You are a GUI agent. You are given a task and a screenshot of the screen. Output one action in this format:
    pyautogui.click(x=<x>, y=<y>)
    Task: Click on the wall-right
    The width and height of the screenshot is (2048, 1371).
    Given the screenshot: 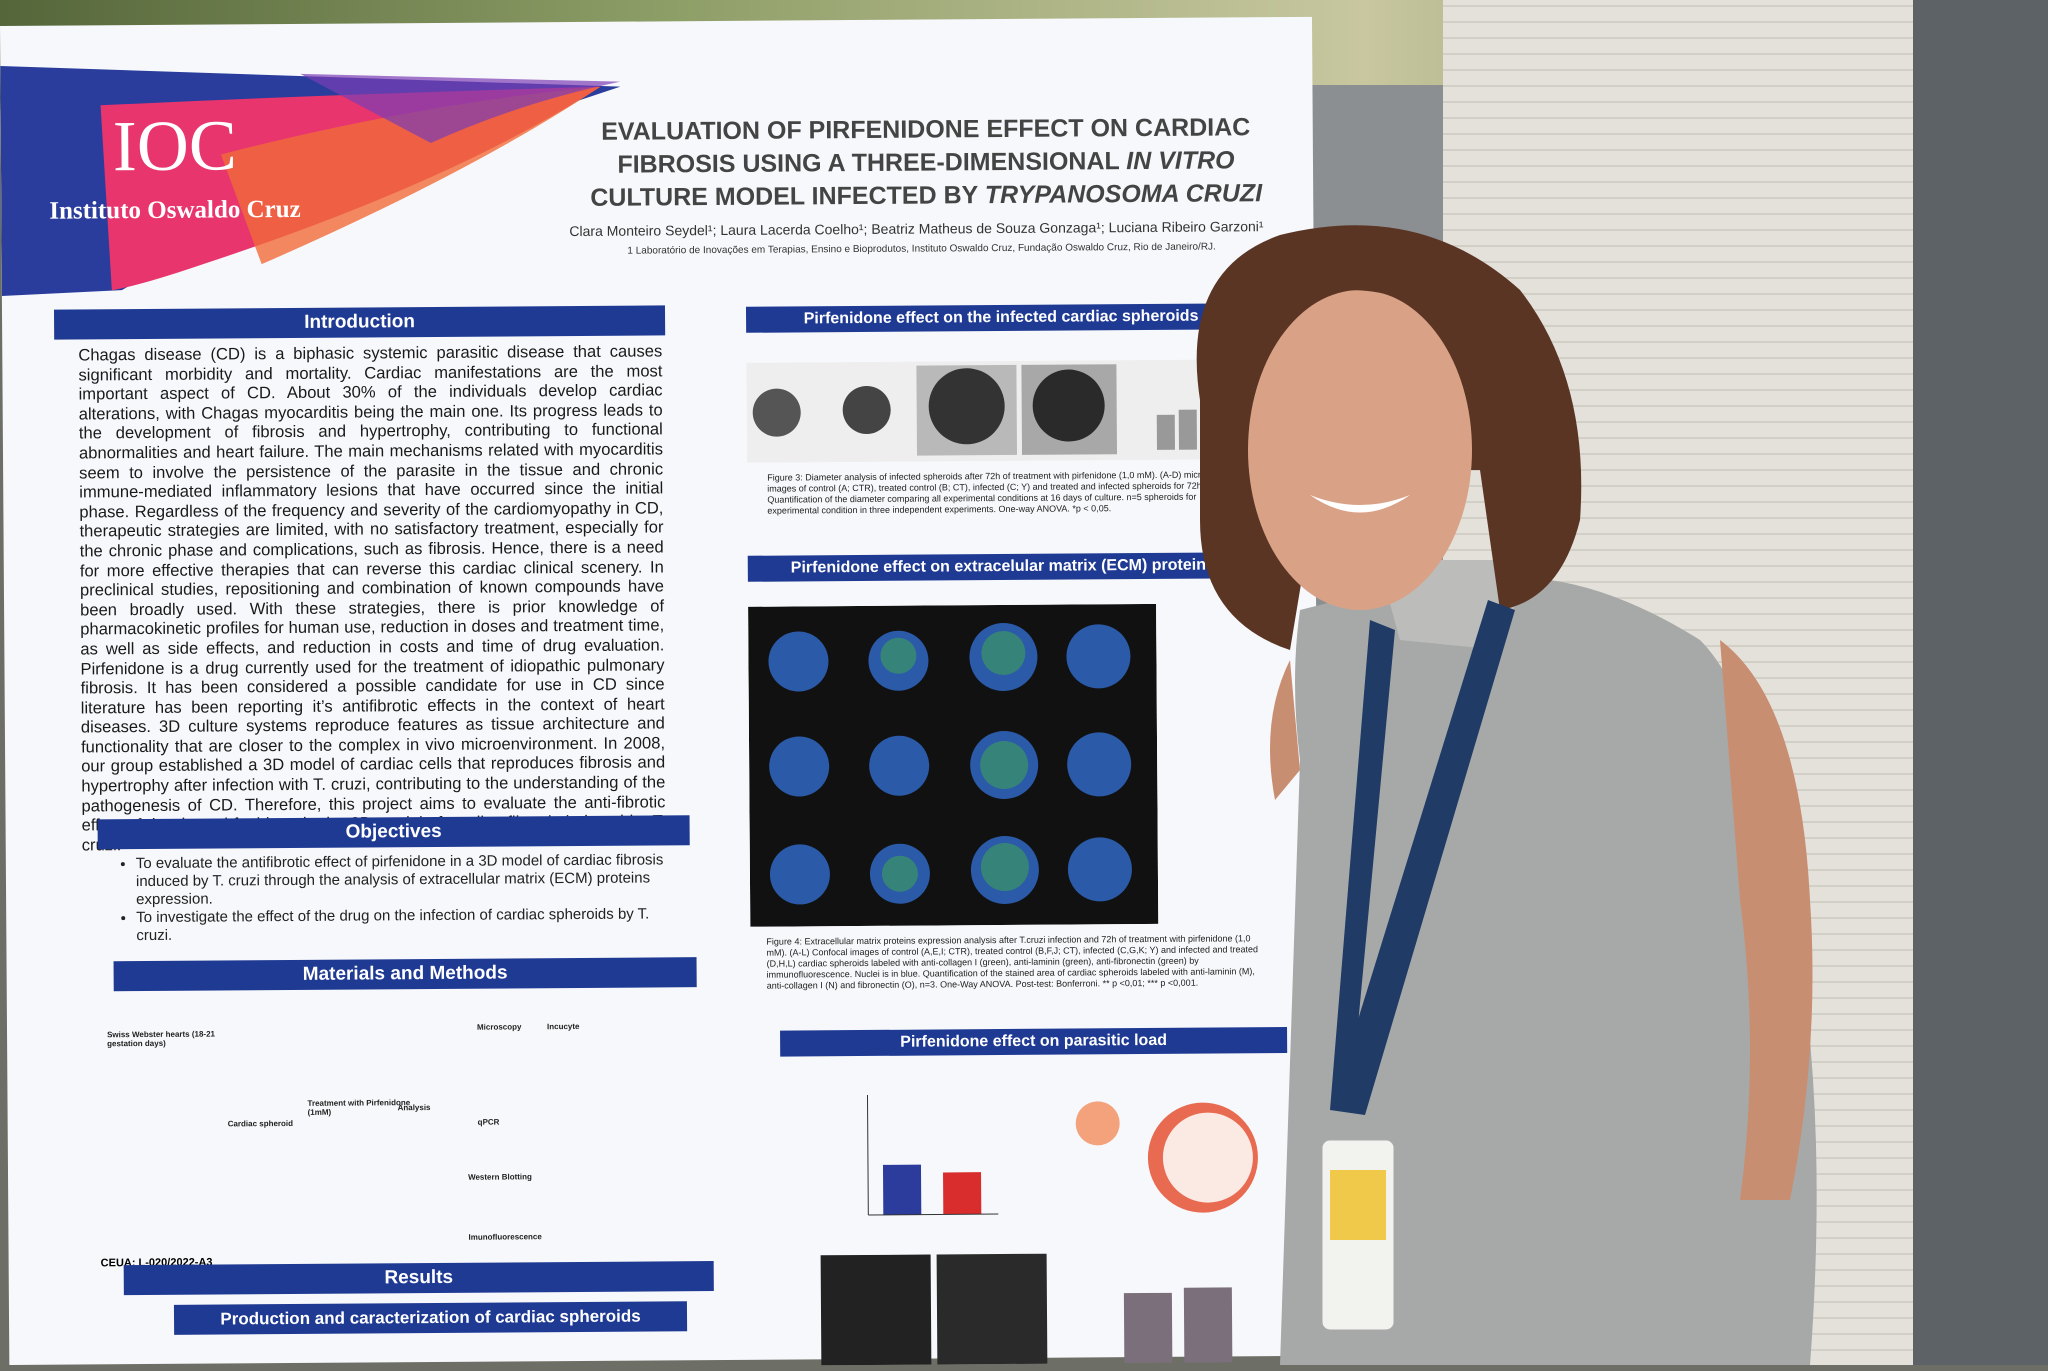 What is the action you would take?
    pyautogui.click(x=1980, y=682)
    